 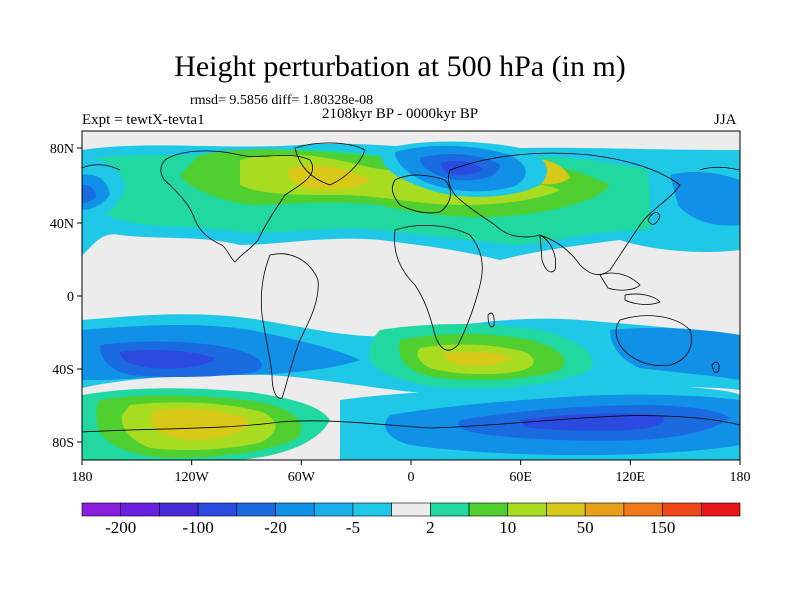 What do you see at coordinates (62, 149) in the screenshot?
I see `lat-tick-label: 80N` at bounding box center [62, 149].